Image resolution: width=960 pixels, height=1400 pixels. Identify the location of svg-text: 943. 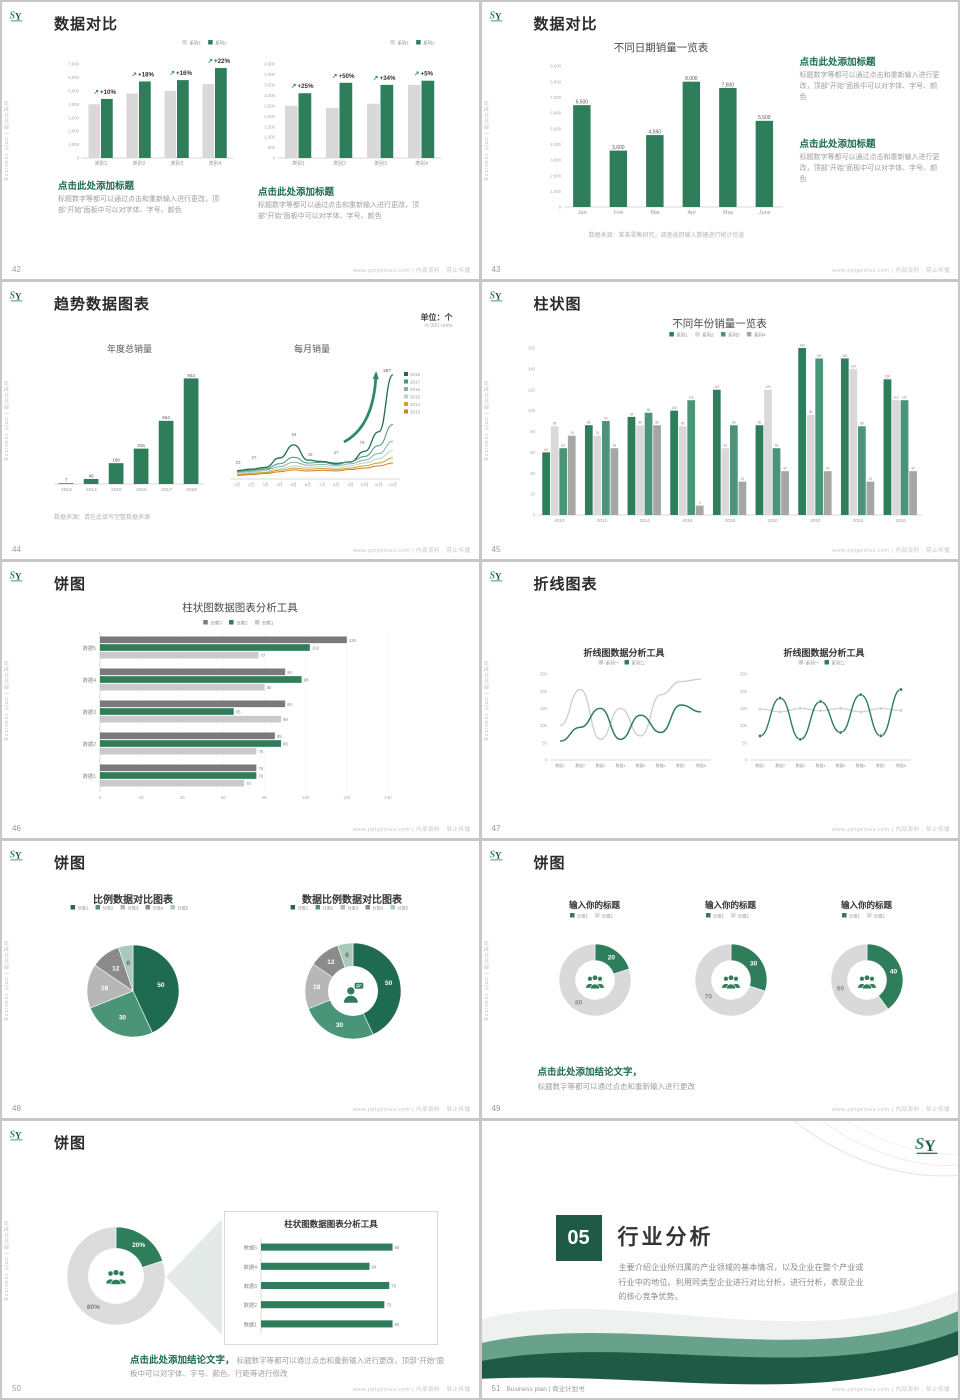
(191, 375).